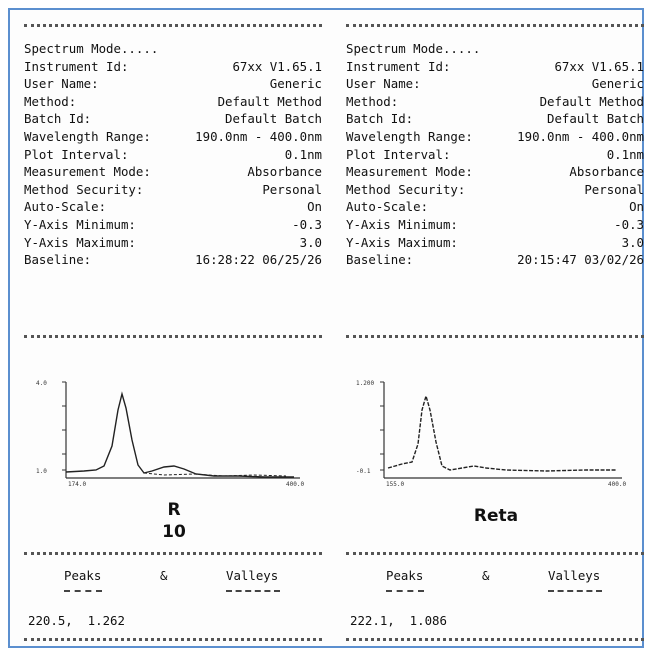  I want to click on sample-label: R, so click(174, 510).